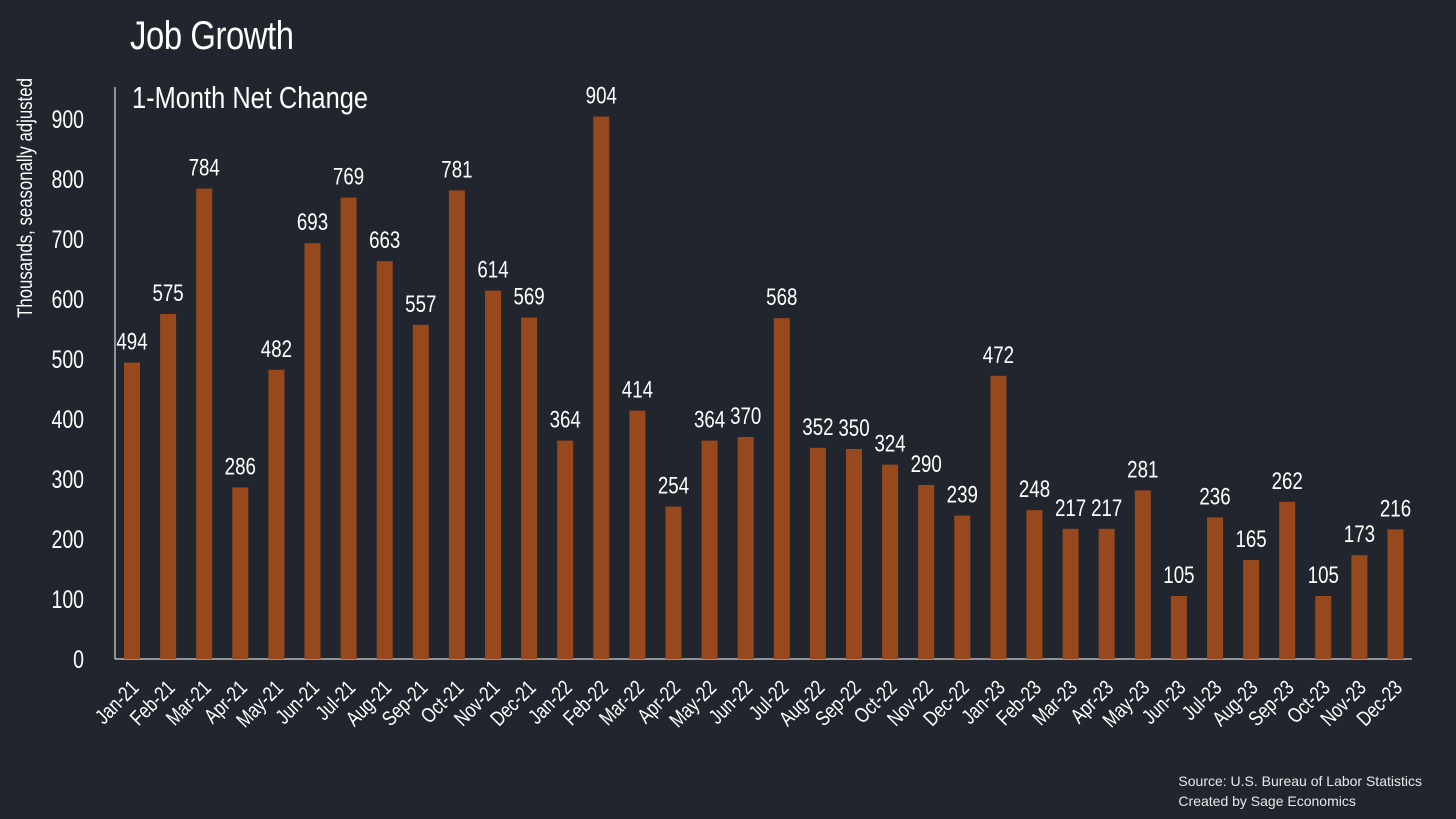  What do you see at coordinates (1142, 469) in the screenshot?
I see `data-label: 281` at bounding box center [1142, 469].